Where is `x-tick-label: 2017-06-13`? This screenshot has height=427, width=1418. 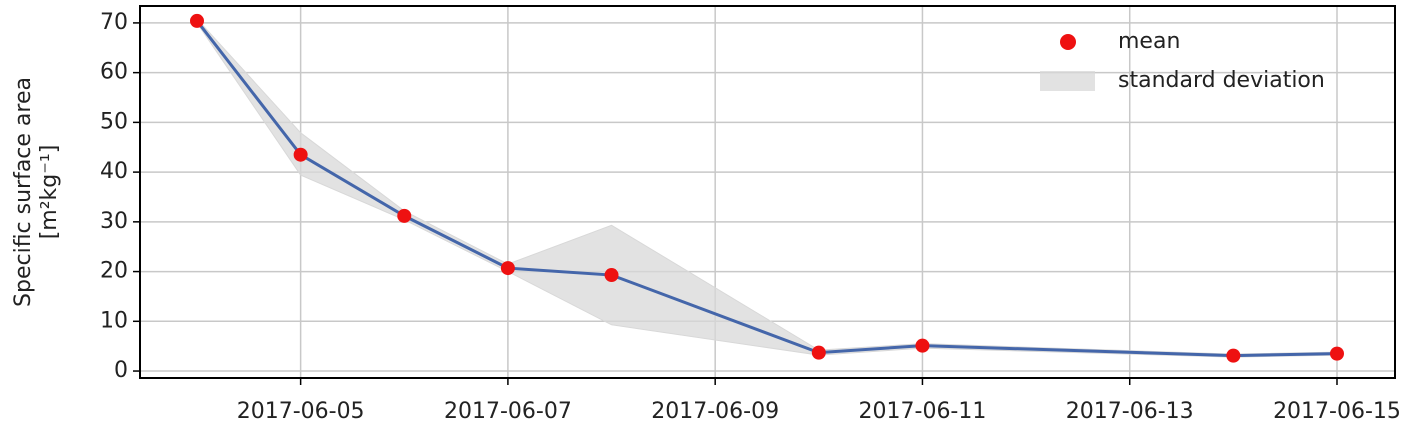
x-tick-label: 2017-06-13 is located at coordinates (1130, 411).